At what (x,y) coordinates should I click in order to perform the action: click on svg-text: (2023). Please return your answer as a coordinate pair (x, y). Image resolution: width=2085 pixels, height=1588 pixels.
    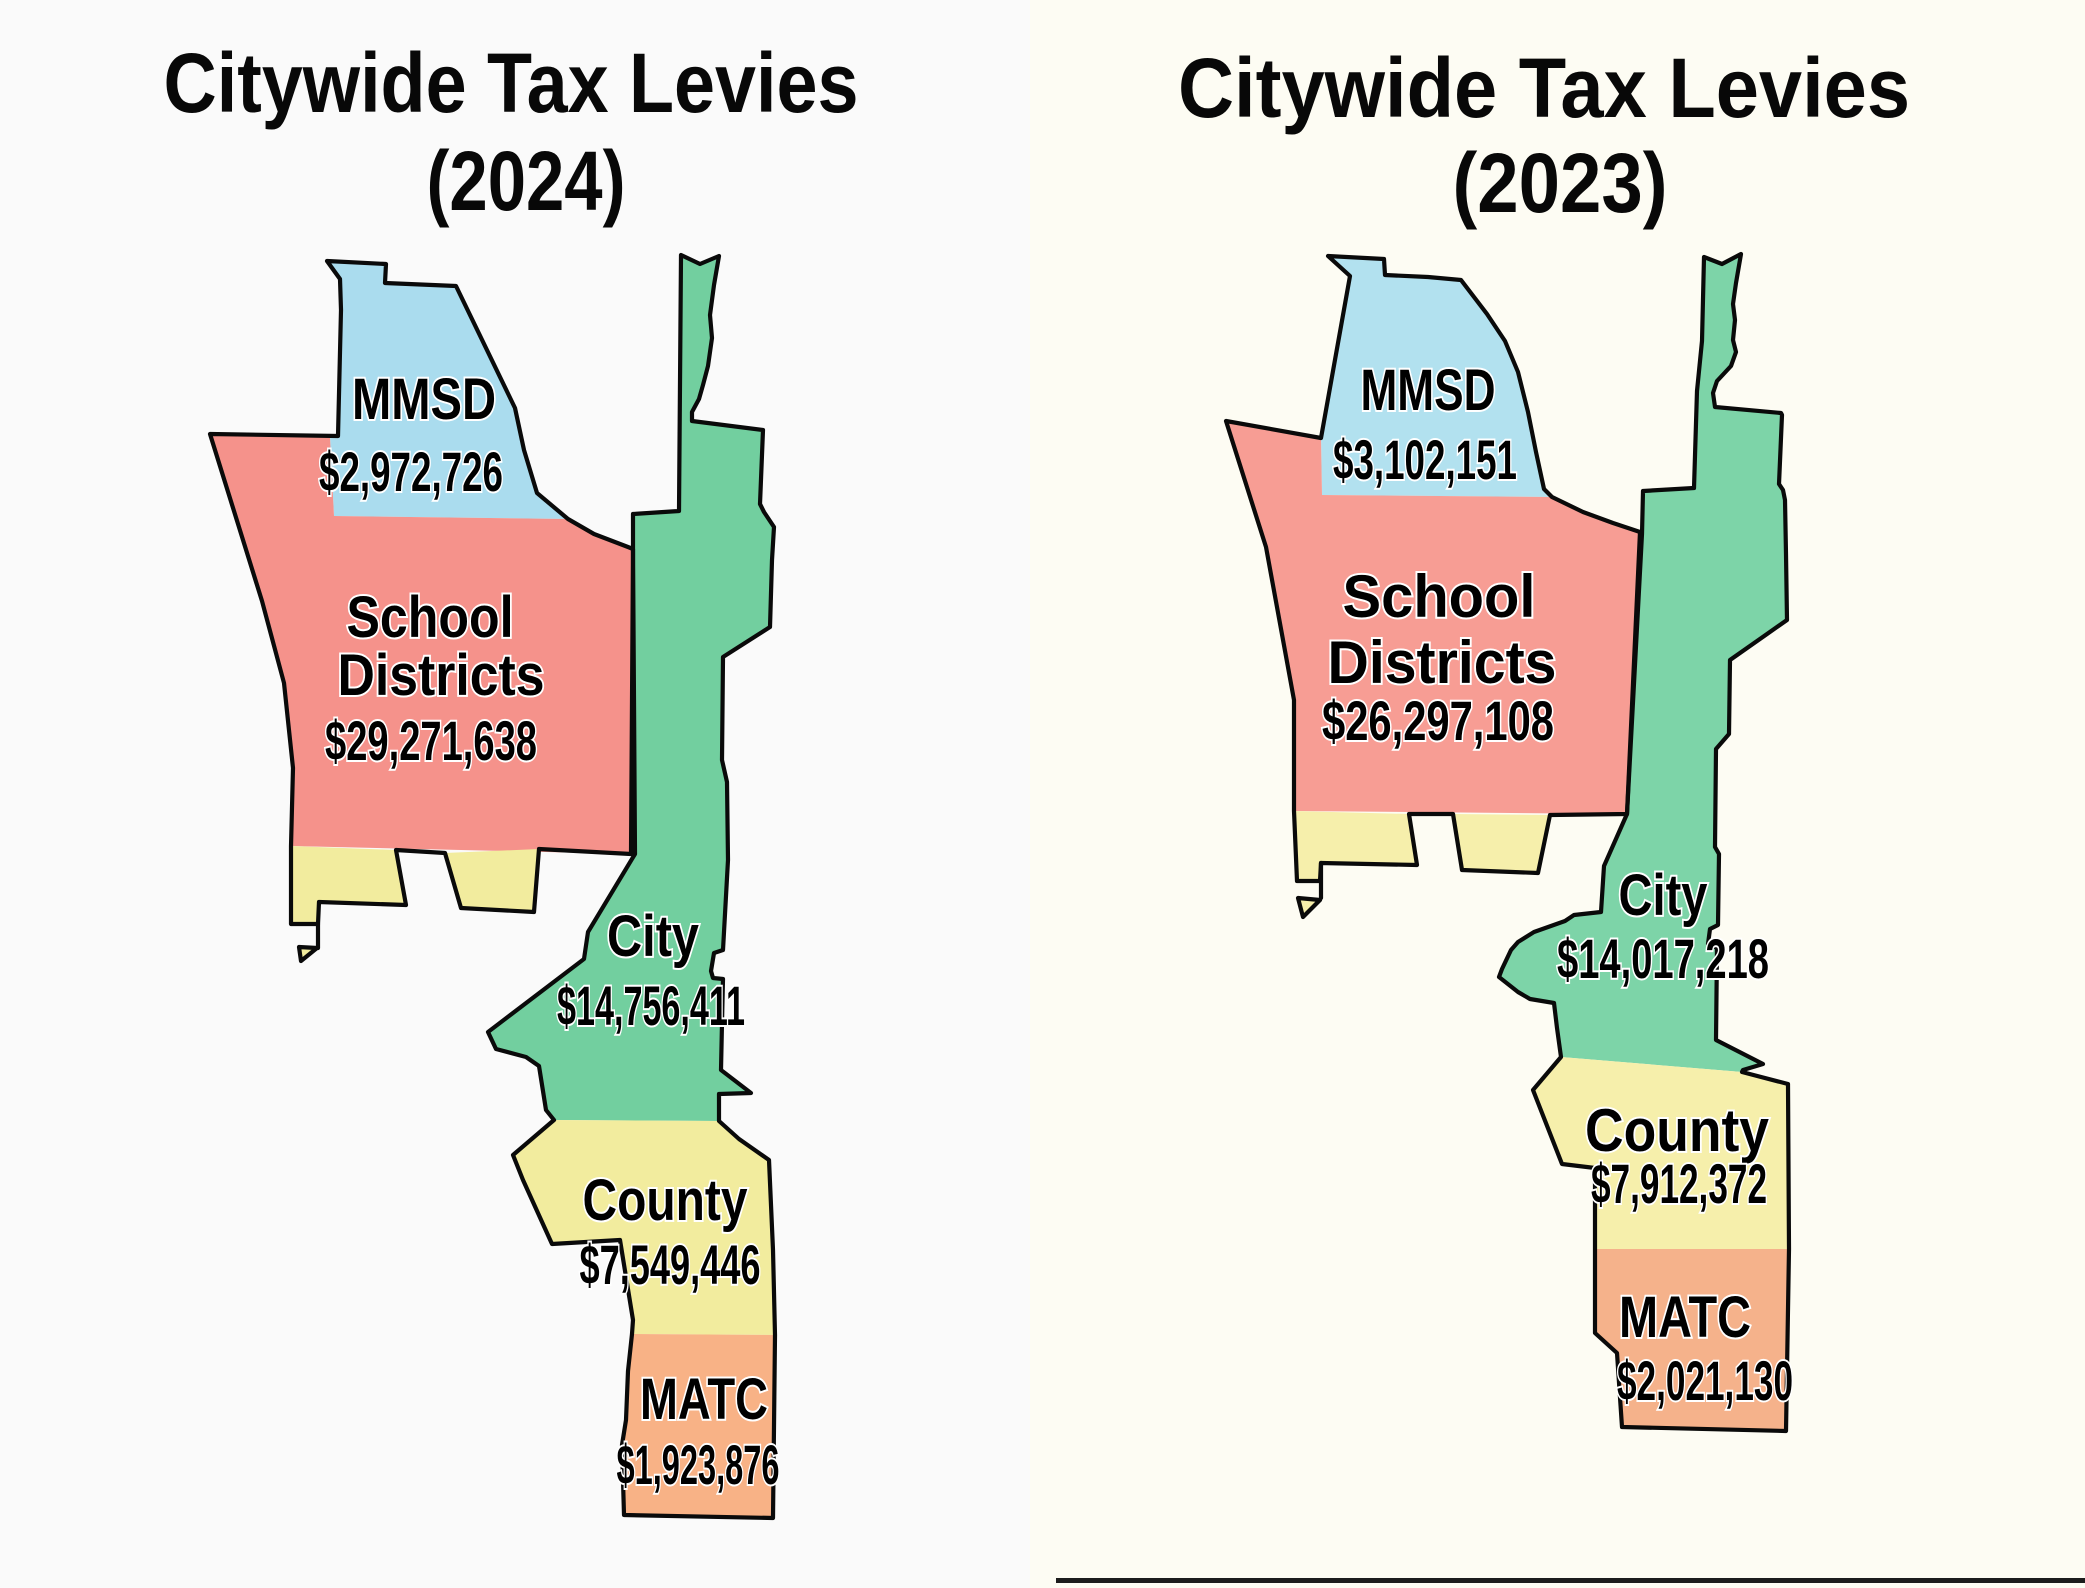
    Looking at the image, I should click on (1560, 183).